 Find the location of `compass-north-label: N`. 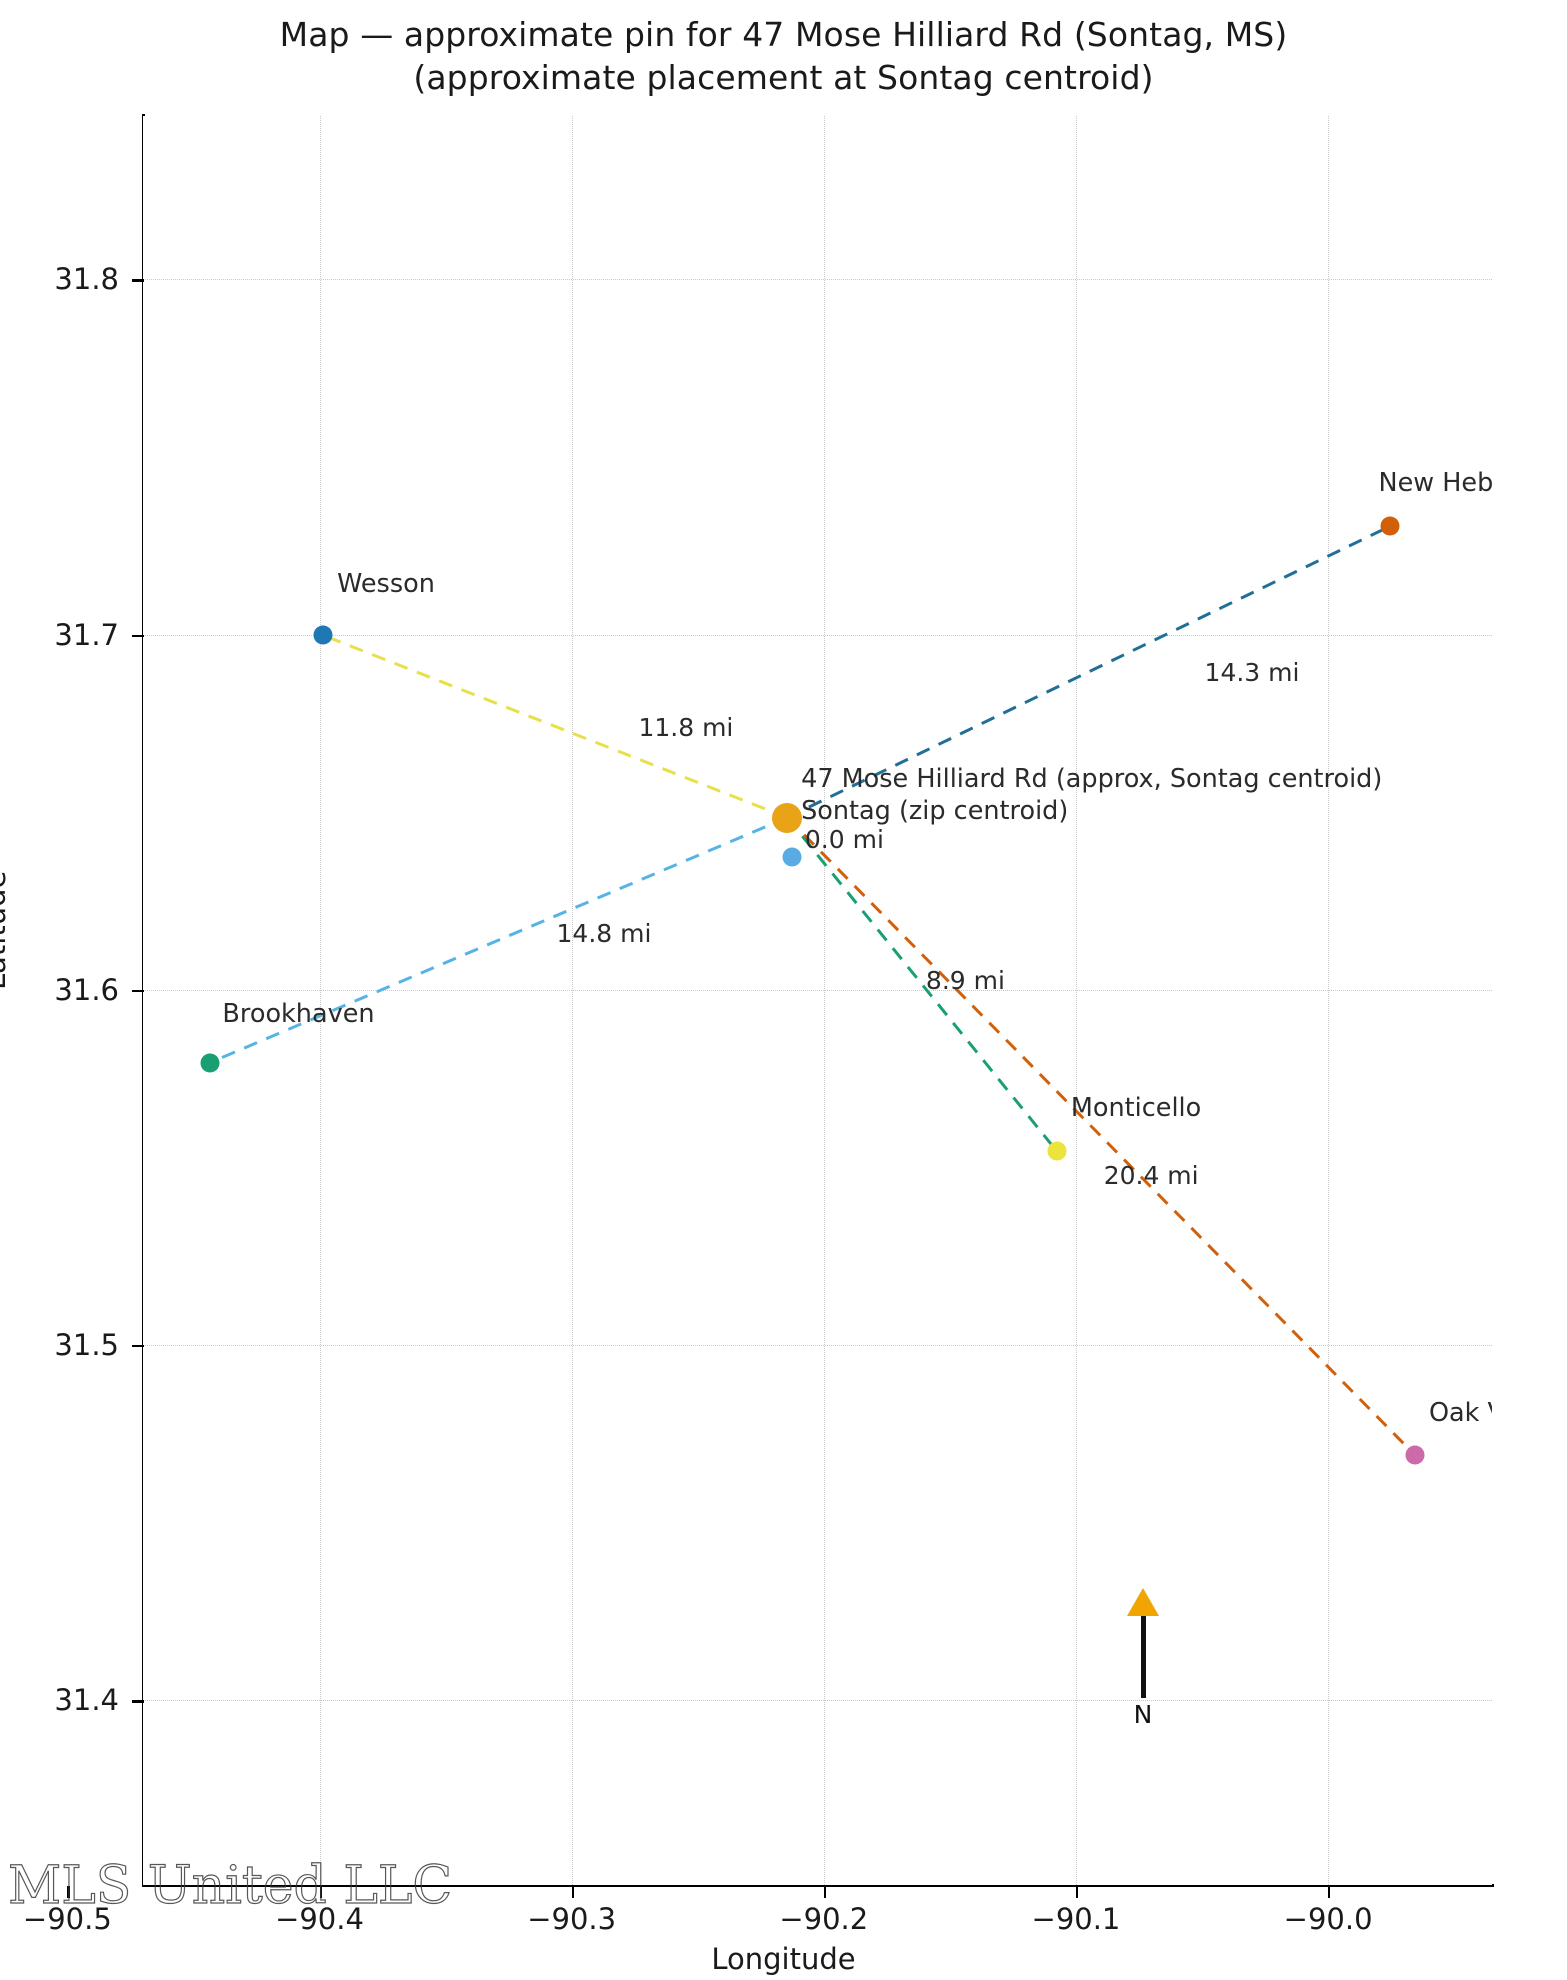

compass-north-label: N is located at coordinates (1143, 1714).